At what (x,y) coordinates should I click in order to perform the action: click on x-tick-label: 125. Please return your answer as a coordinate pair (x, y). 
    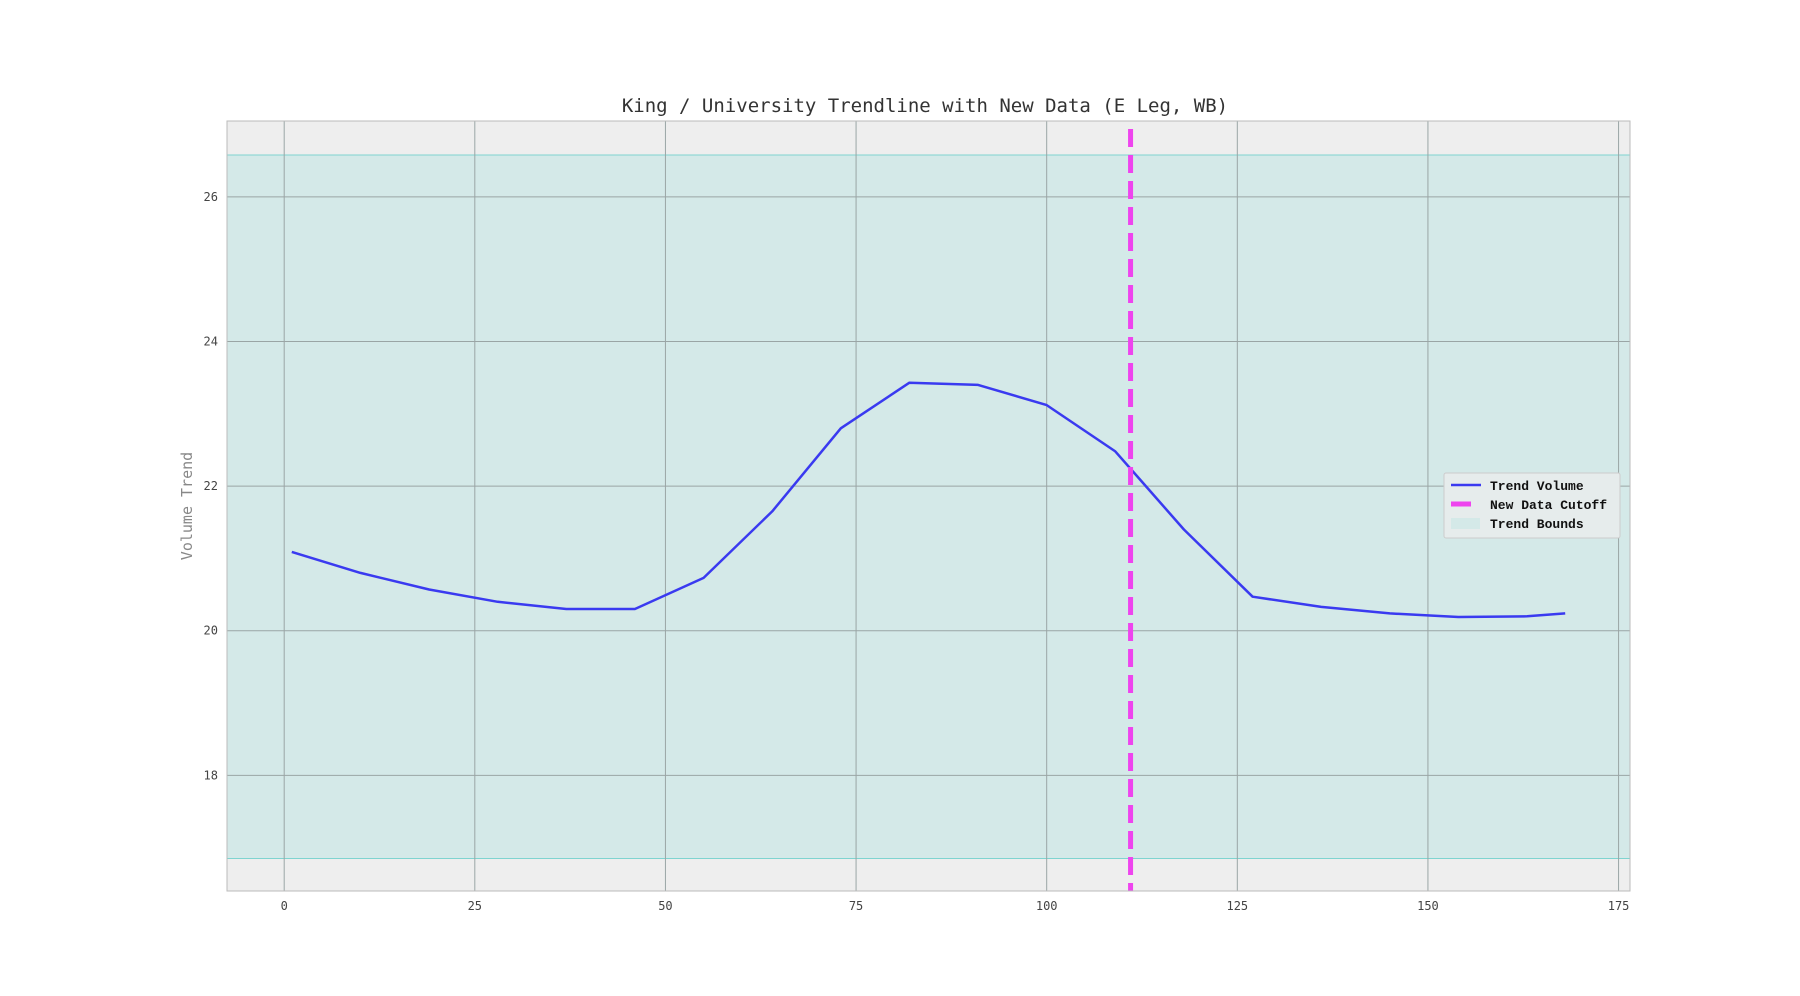
    Looking at the image, I should click on (1237, 906).